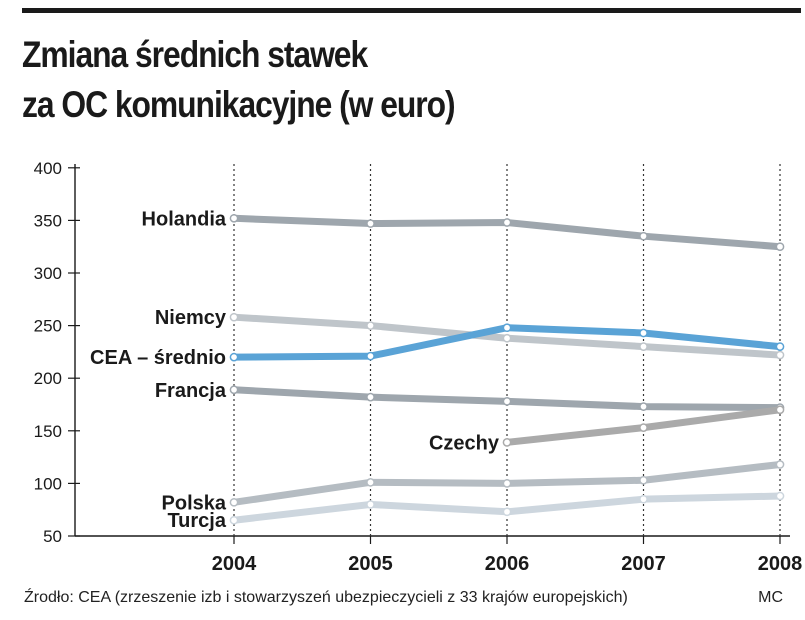 This screenshot has height=620, width=805. Describe the element at coordinates (52, 536) in the screenshot. I see `y-tick-label-50: 50` at that location.